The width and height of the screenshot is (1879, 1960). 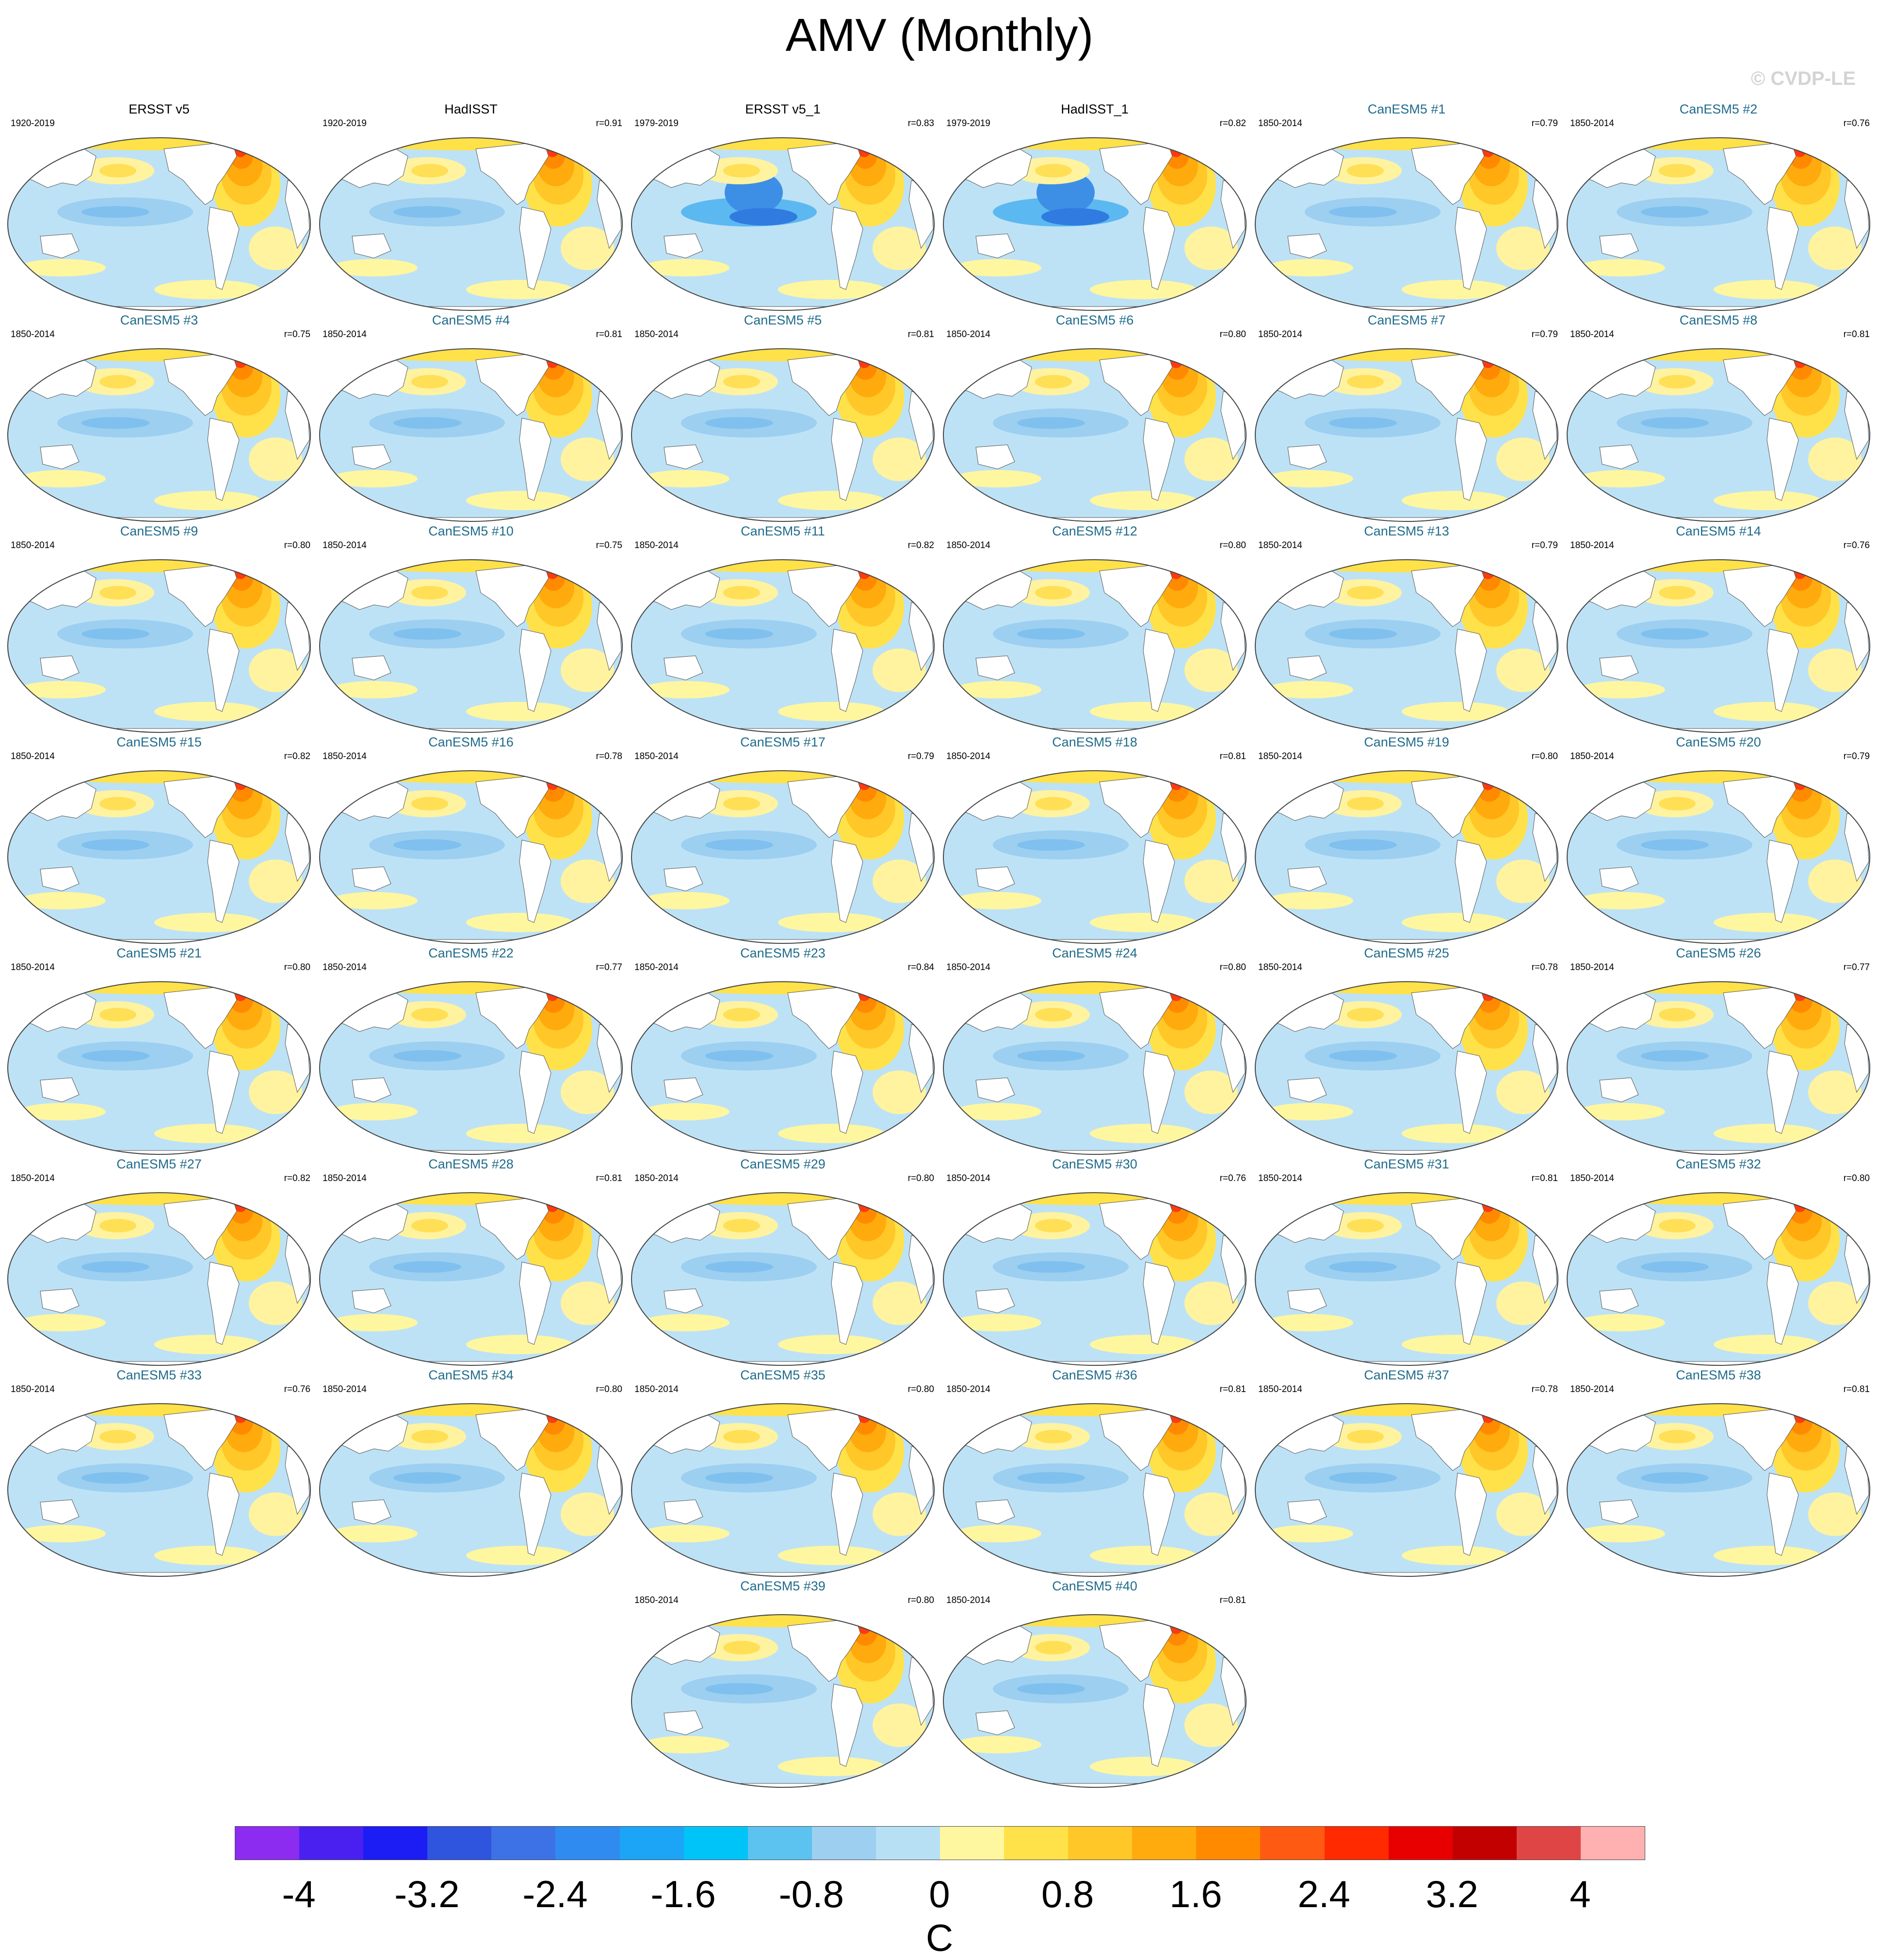 What do you see at coordinates (1095, 417) in the screenshot?
I see `map-panel: CanESM5 #6 1850-2014 r=0.80` at bounding box center [1095, 417].